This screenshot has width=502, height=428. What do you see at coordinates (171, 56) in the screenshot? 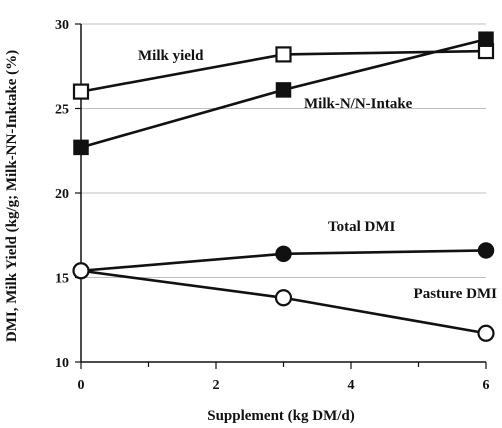
I see `milk-yield-label: Milk yield` at bounding box center [171, 56].